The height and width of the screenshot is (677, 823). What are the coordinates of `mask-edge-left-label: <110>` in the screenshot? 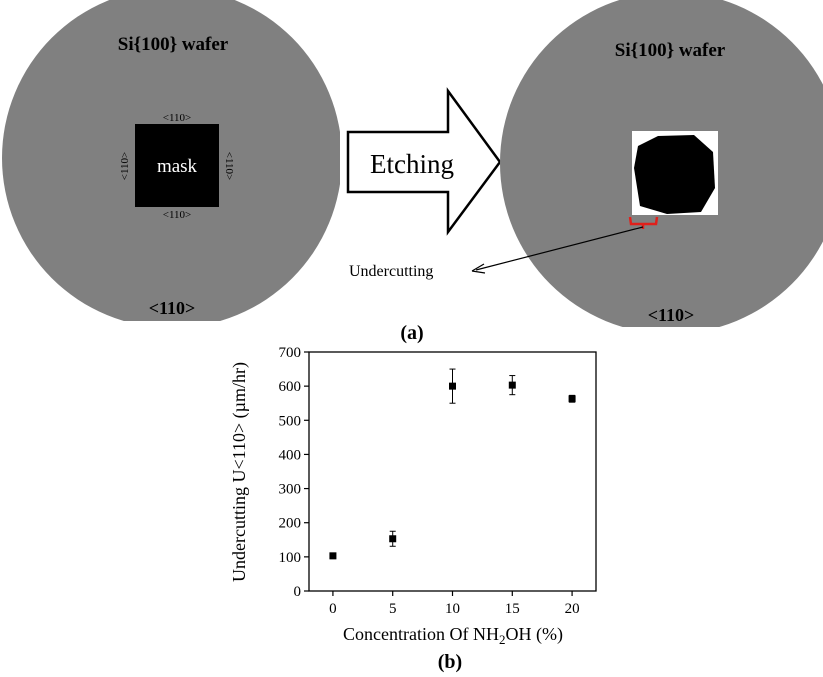 It's located at (125, 166).